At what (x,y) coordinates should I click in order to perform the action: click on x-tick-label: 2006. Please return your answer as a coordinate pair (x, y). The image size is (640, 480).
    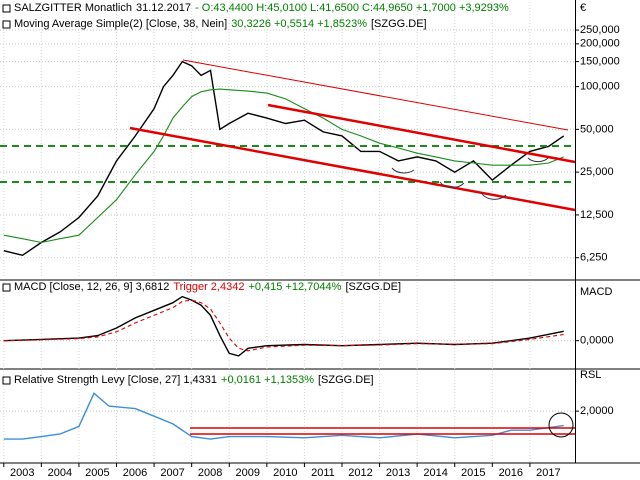
    Looking at the image, I should click on (135, 473).